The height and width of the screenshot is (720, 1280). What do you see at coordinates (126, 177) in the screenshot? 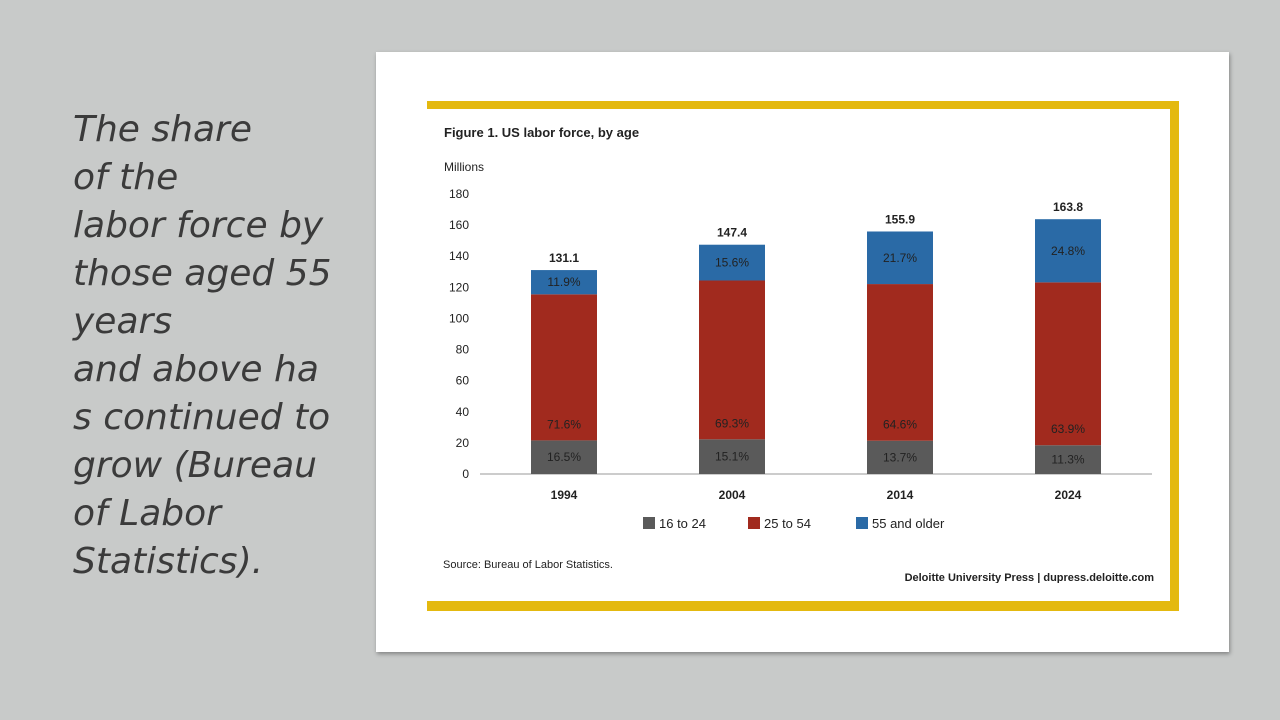
I see `slide-text-line: of the` at bounding box center [126, 177].